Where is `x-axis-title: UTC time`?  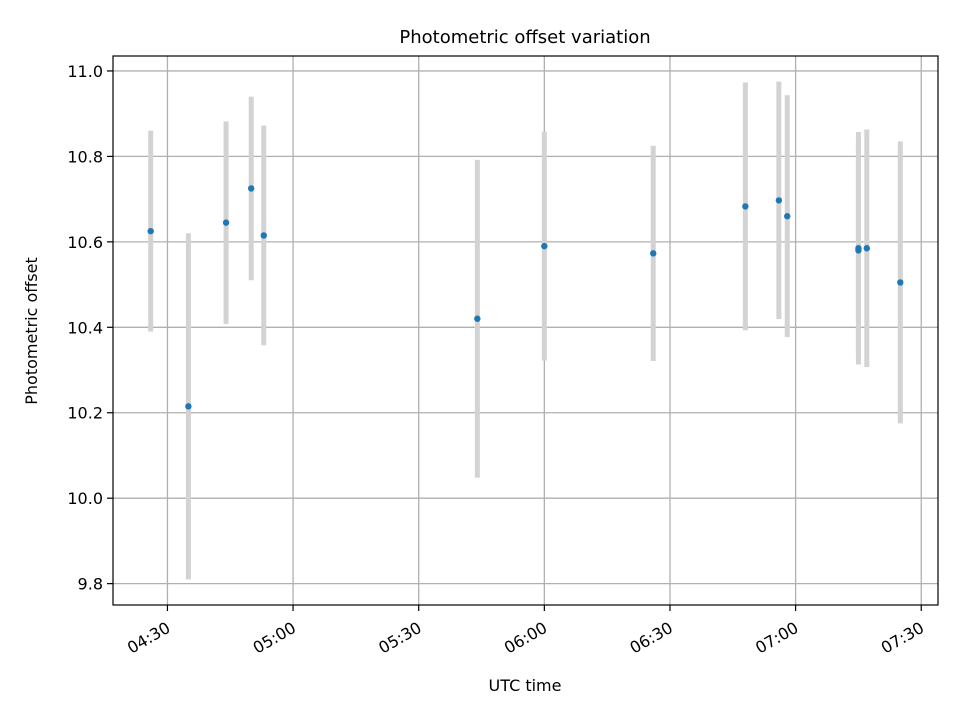 x-axis-title: UTC time is located at coordinates (525, 685).